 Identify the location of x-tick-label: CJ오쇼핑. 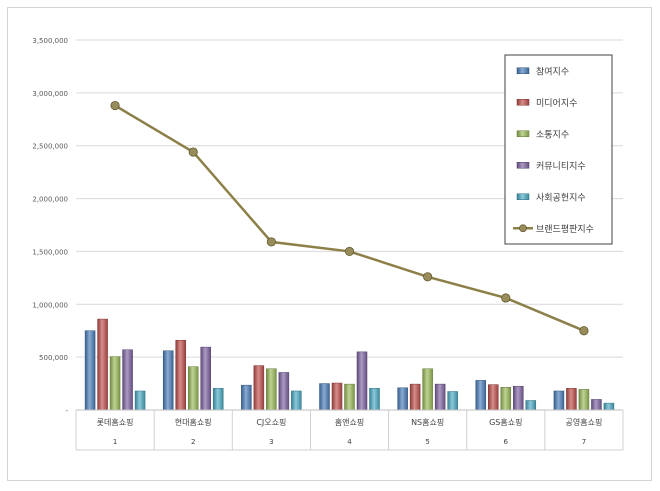
(271, 422).